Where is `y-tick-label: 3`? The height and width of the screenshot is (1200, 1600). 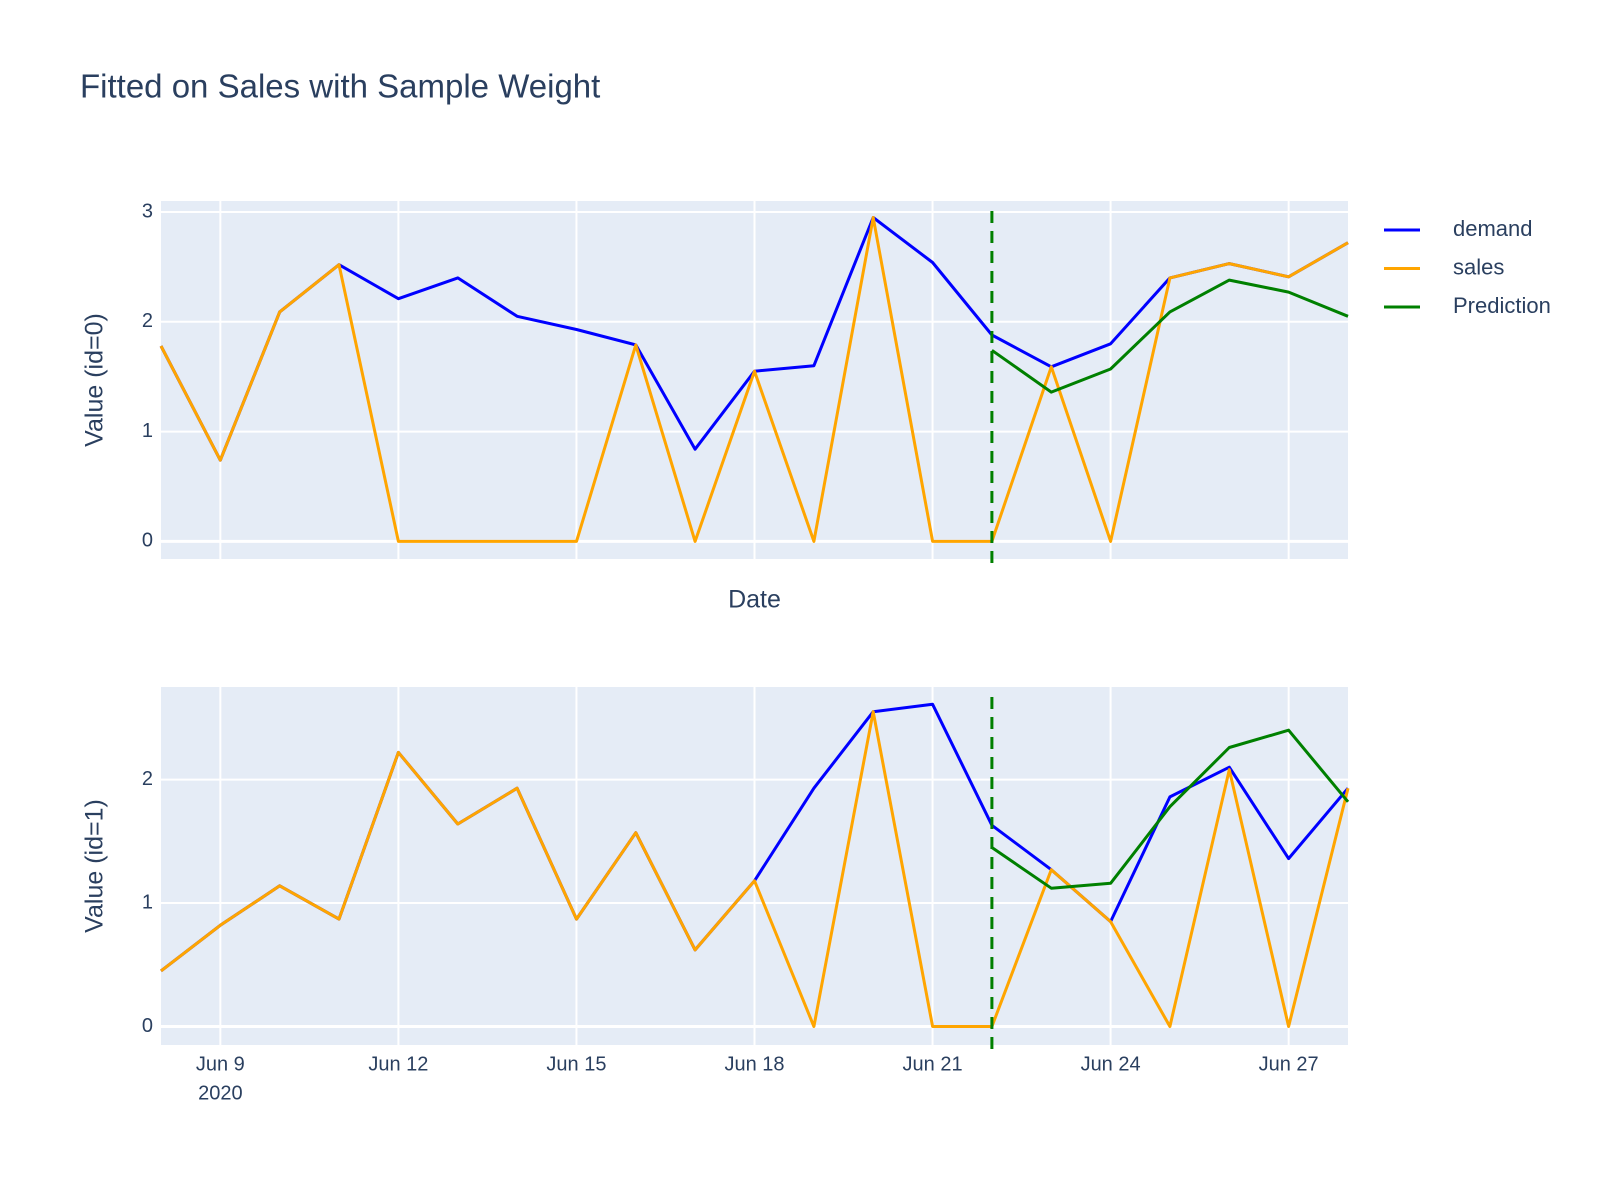 y-tick-label: 3 is located at coordinates (147, 211).